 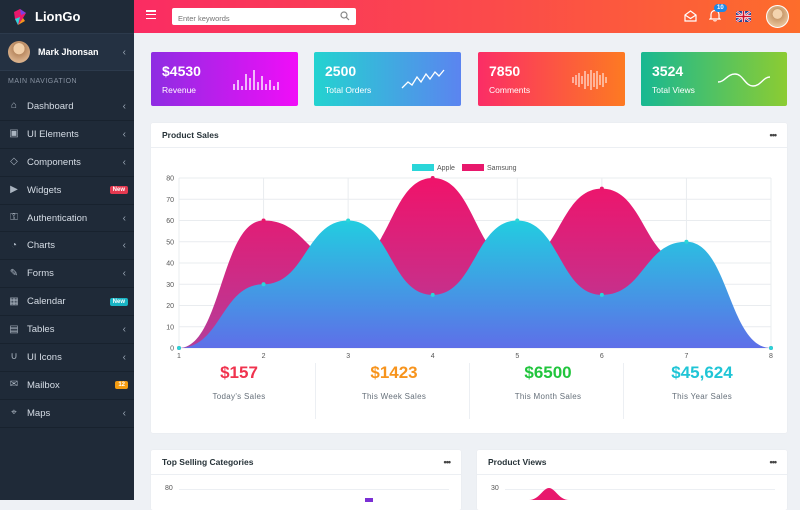 I want to click on stat-value: $157, so click(x=239, y=372).